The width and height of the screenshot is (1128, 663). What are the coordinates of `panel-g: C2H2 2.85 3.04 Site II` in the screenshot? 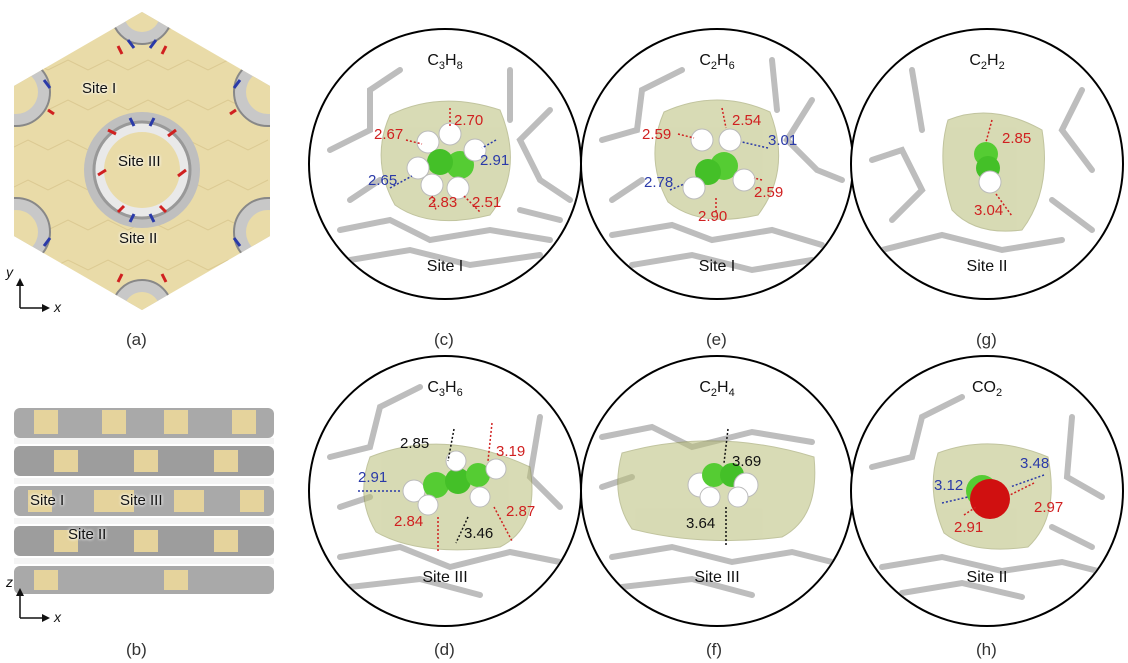 It's located at (987, 164).